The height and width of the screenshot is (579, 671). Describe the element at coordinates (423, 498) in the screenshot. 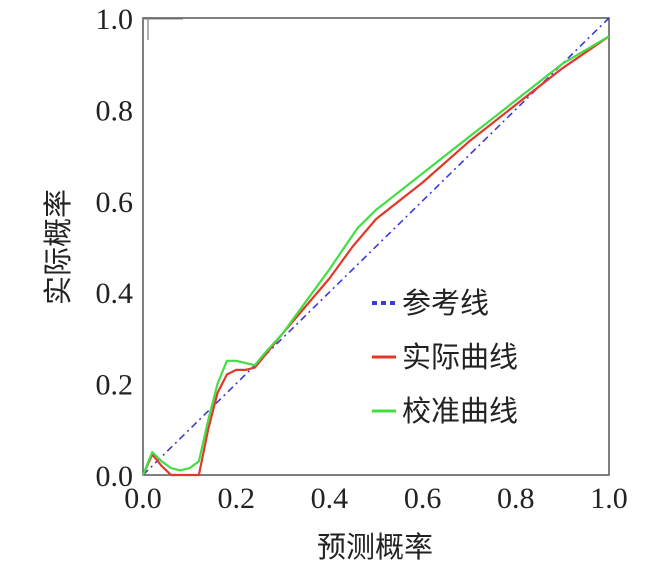

I see `x-tick-label: 0.6` at that location.